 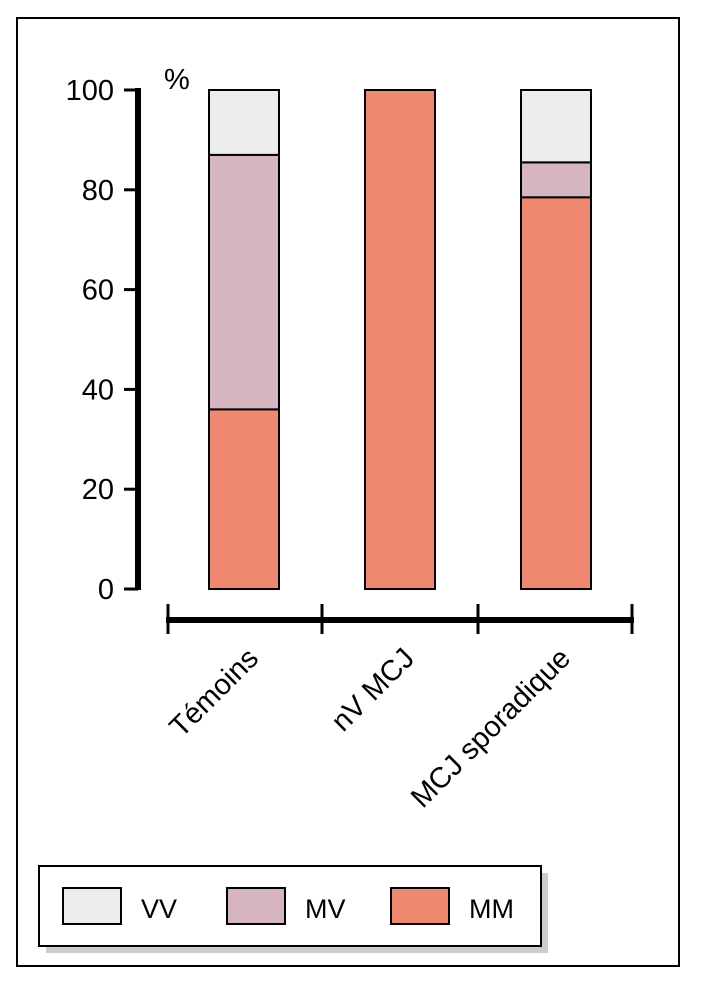 What do you see at coordinates (290, 906) in the screenshot?
I see `legend-box` at bounding box center [290, 906].